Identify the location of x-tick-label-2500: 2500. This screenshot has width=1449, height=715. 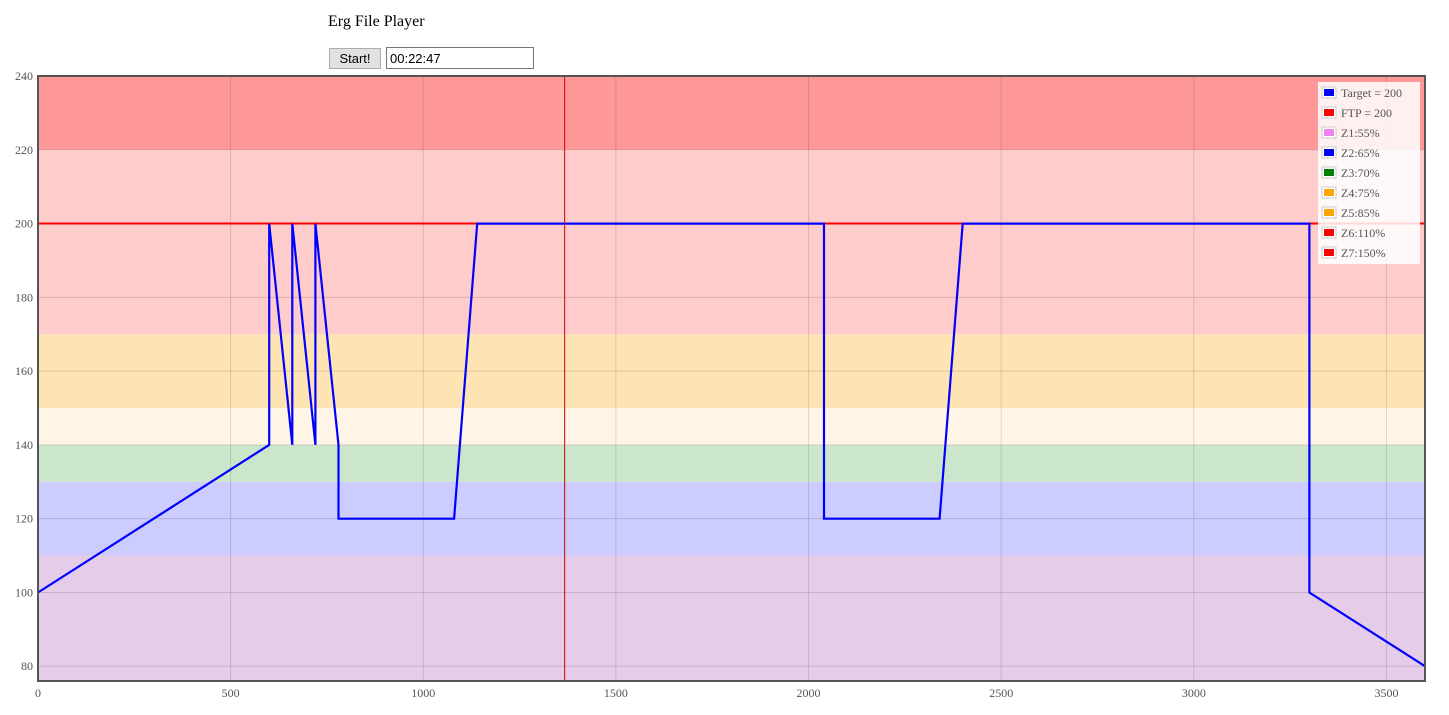
(1001, 693).